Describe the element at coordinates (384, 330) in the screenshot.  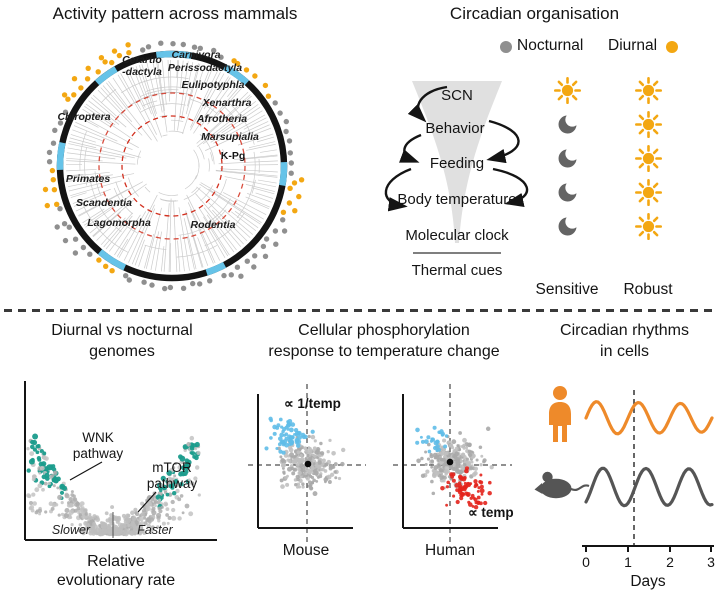
I see `phospho-title-line1: Cellular phosphorylation` at that location.